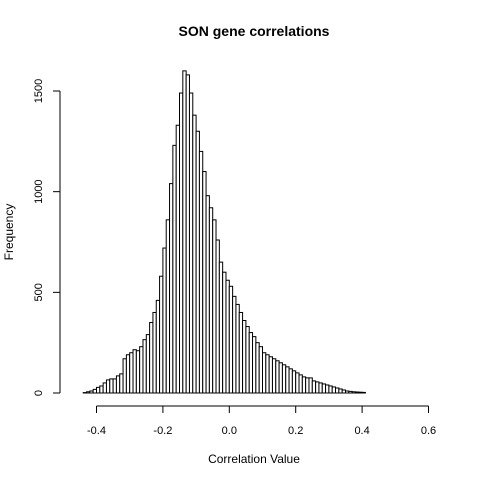  Describe the element at coordinates (254, 459) in the screenshot. I see `x-axis-label: Correlation Value` at that location.